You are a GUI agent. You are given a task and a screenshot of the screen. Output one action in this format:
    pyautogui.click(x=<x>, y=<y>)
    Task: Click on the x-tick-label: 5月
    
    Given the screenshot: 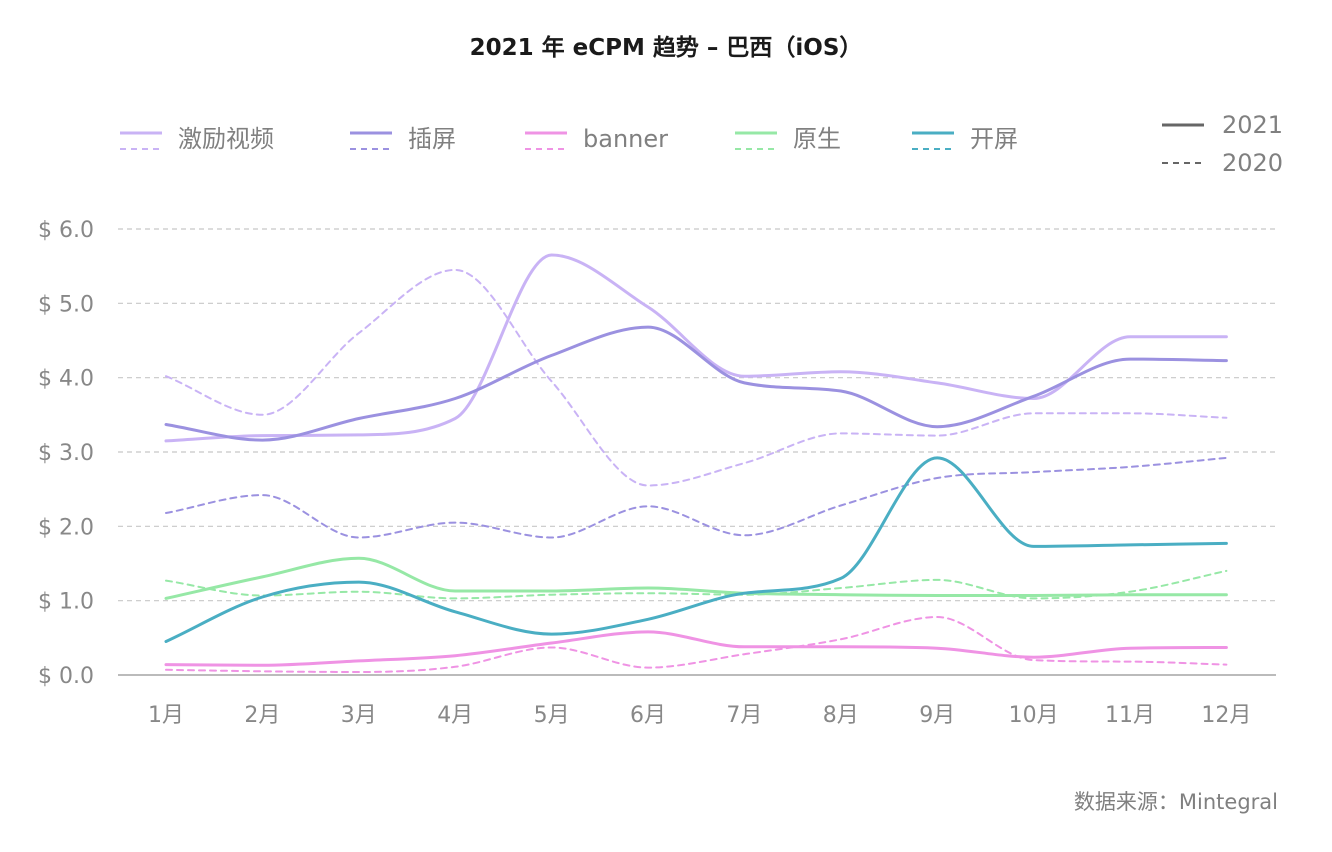 What is the action you would take?
    pyautogui.click(x=552, y=715)
    